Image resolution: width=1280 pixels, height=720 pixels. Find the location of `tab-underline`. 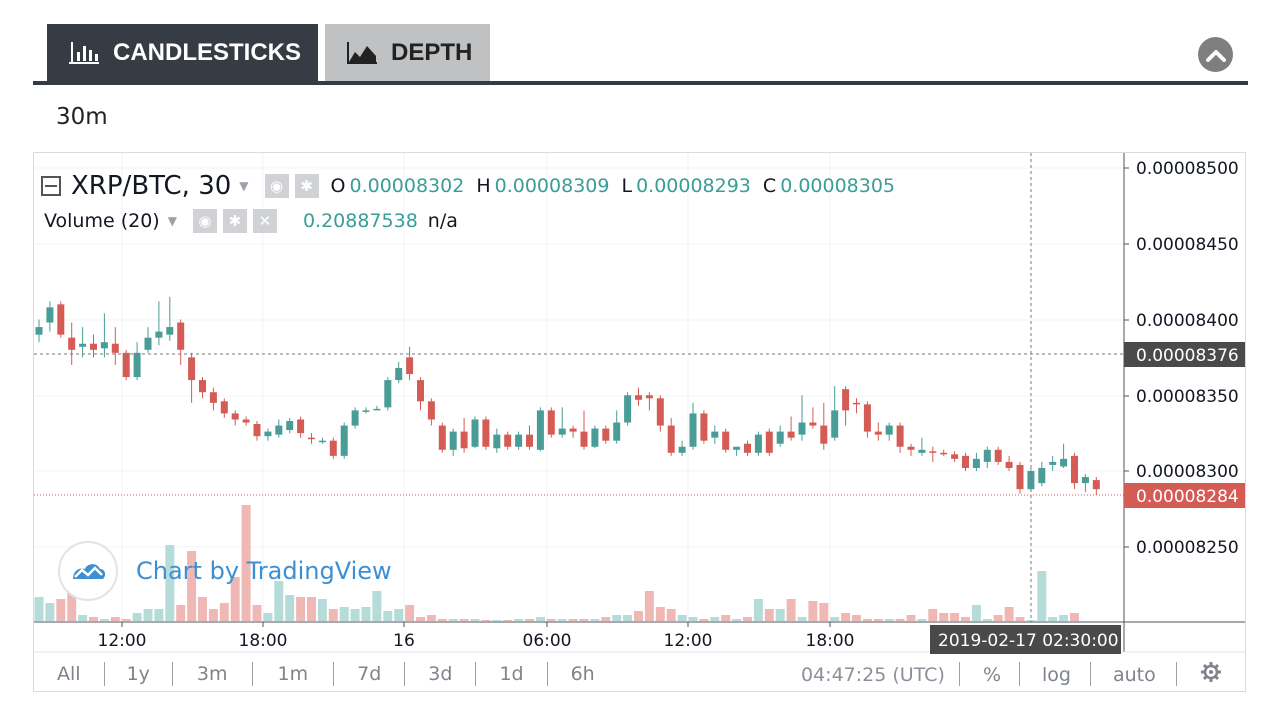

tab-underline is located at coordinates (640, 83).